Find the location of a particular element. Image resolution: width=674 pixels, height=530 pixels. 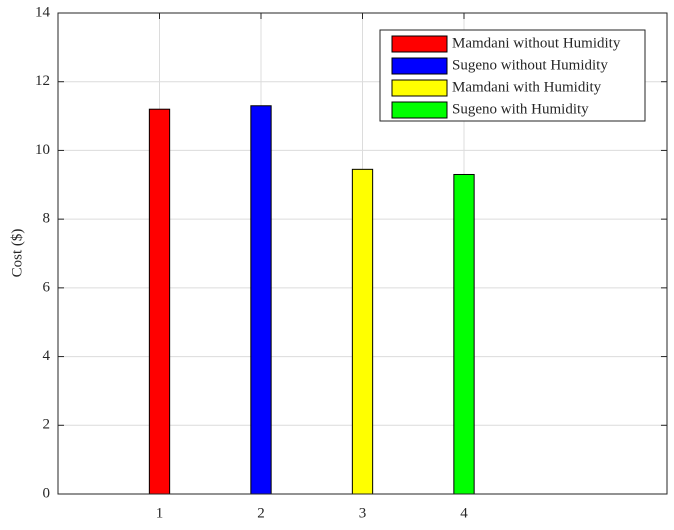

x-tick-label: 4 is located at coordinates (464, 513).